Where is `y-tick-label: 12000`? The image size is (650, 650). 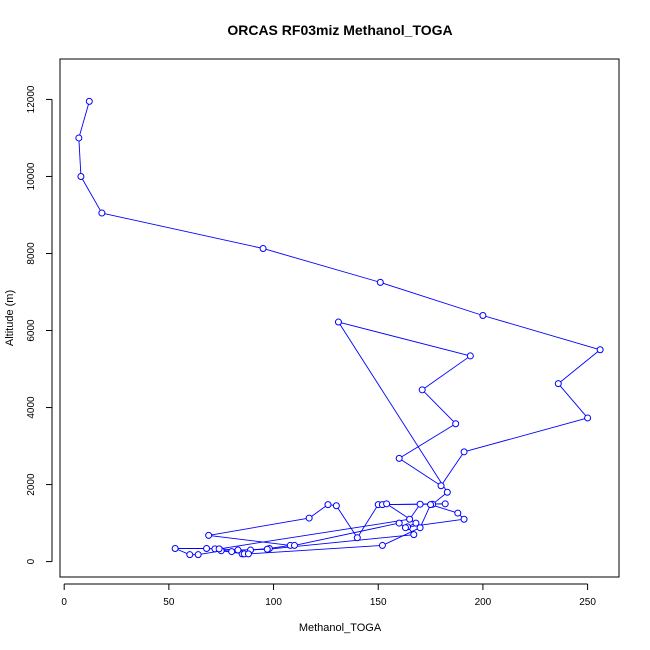 y-tick-label: 12000 is located at coordinates (31, 99).